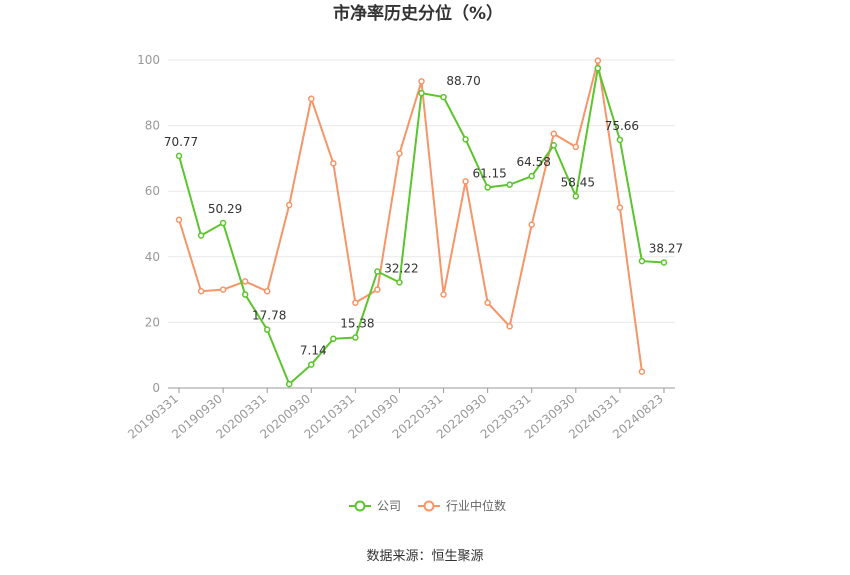  I want to click on y-tick-label: 80, so click(152, 126).